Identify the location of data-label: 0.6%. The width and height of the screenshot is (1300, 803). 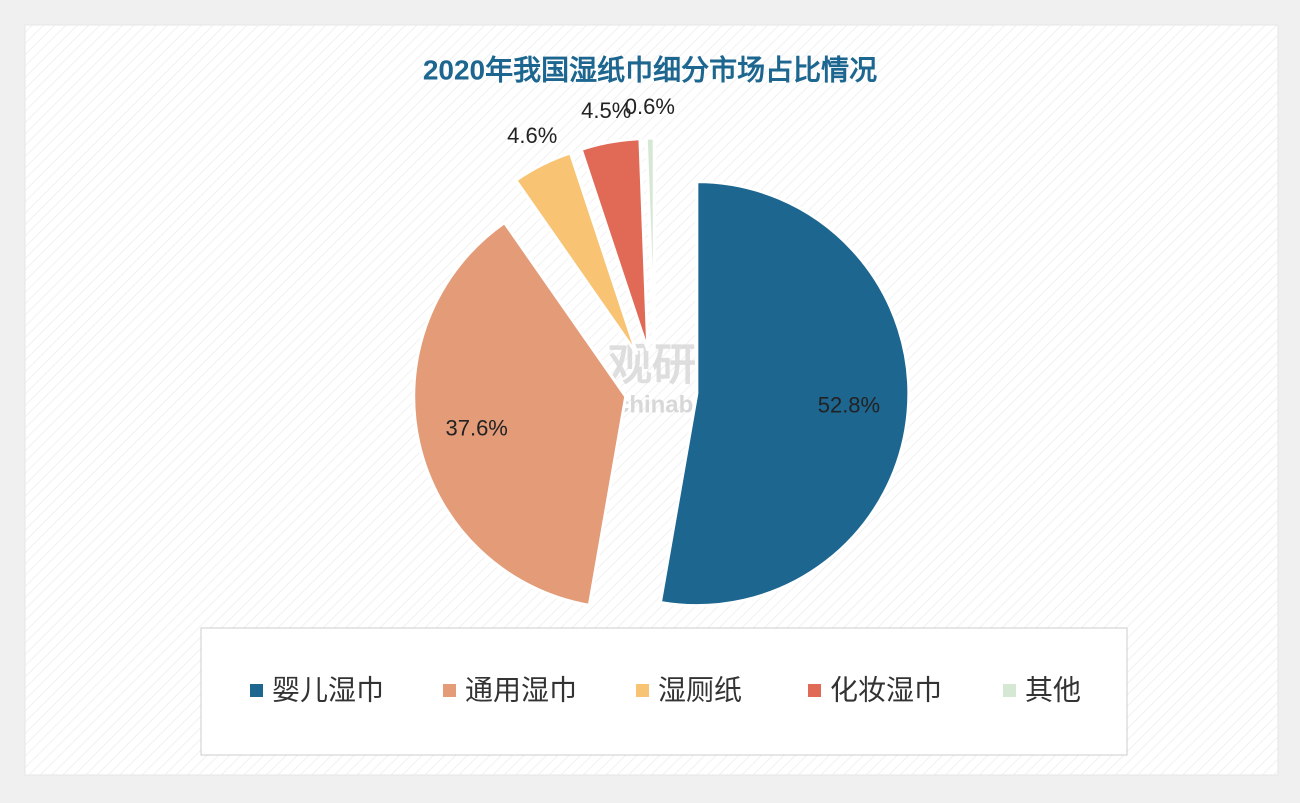
(650, 106).